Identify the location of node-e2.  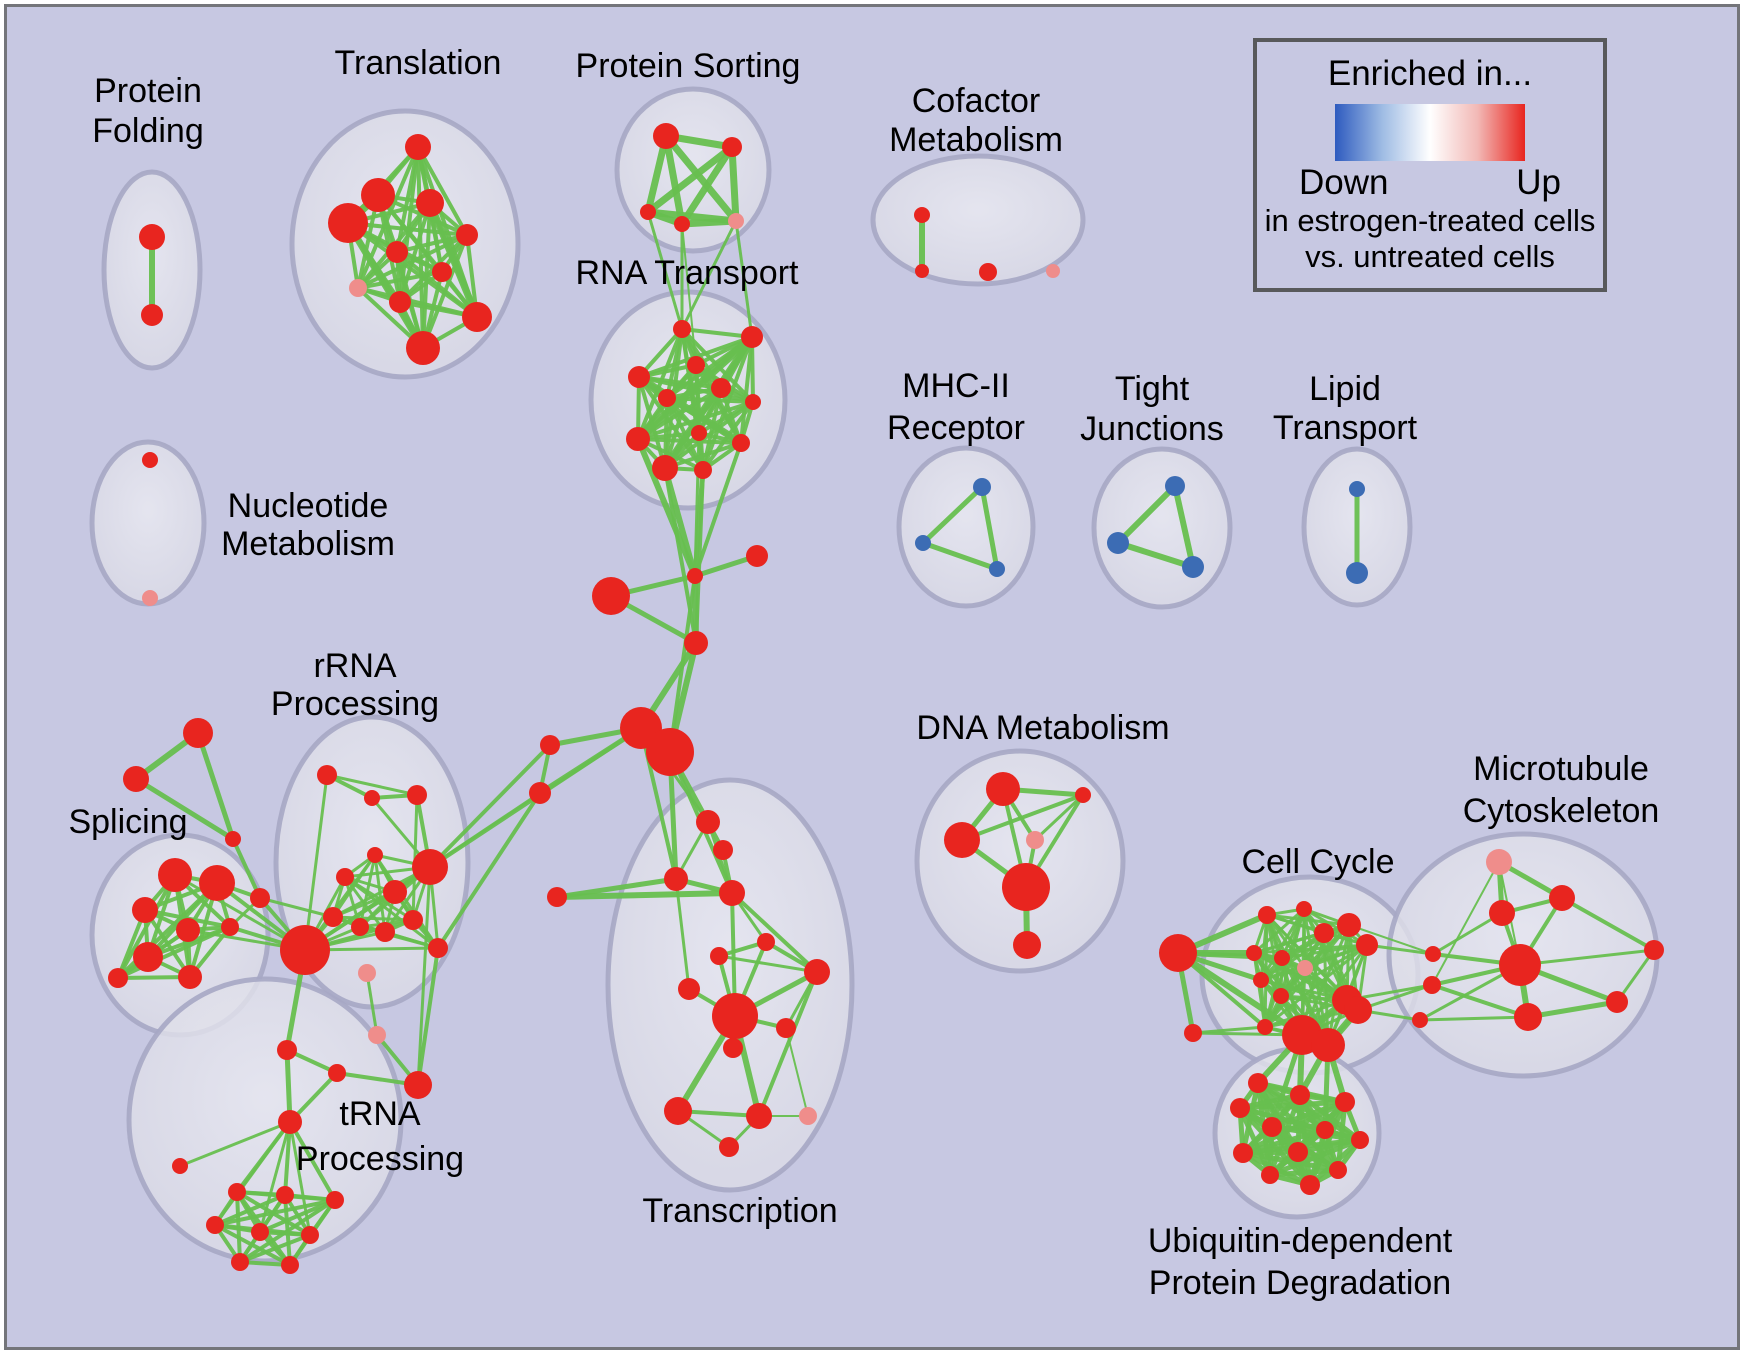
(1304, 909).